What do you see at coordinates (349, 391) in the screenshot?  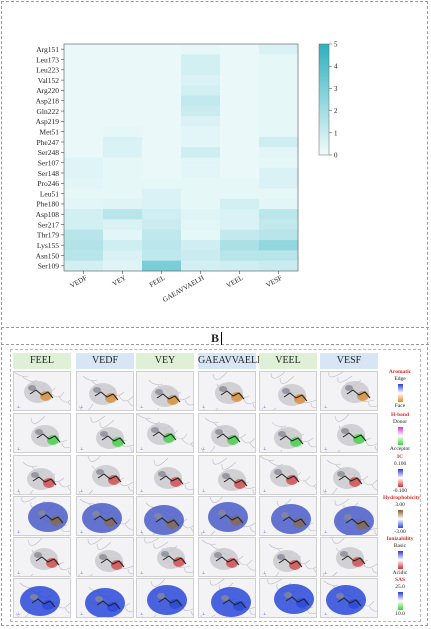 I see `docking-render-aromatic: ⊥` at bounding box center [349, 391].